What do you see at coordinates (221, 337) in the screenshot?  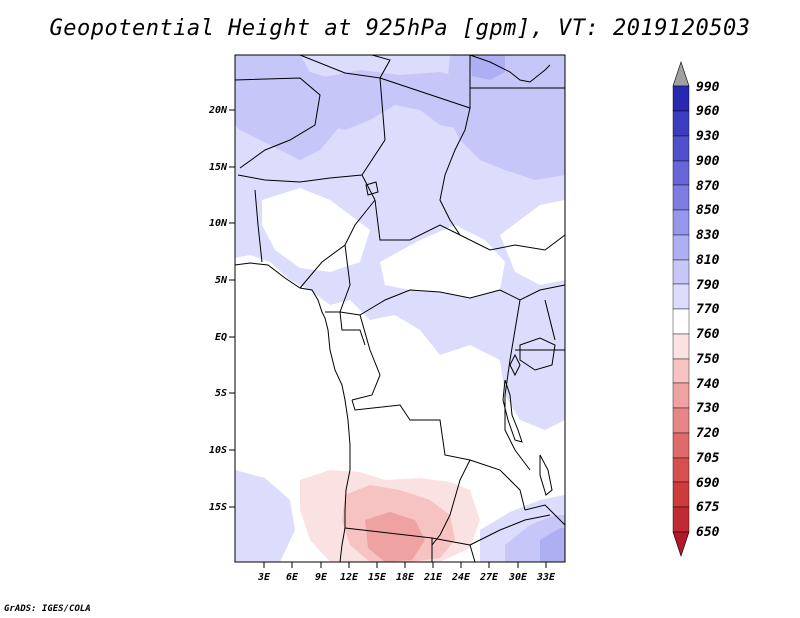 I see `lat-label-eq: EQ` at bounding box center [221, 337].